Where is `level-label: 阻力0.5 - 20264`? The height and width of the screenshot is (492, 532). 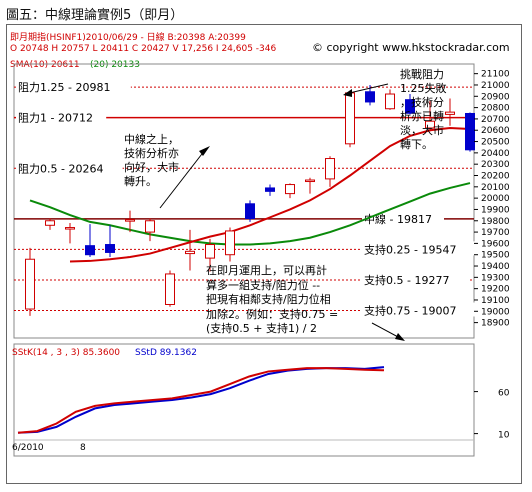 level-label: 阻力0.5 - 20264 is located at coordinates (60, 168).